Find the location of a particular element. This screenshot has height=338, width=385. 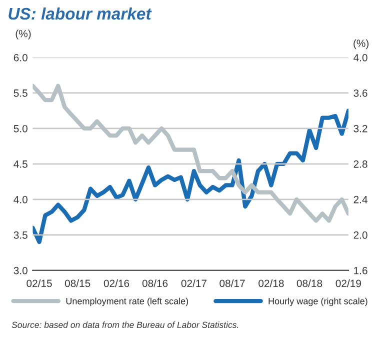

x-tick-label: 08/17 is located at coordinates (232, 283).